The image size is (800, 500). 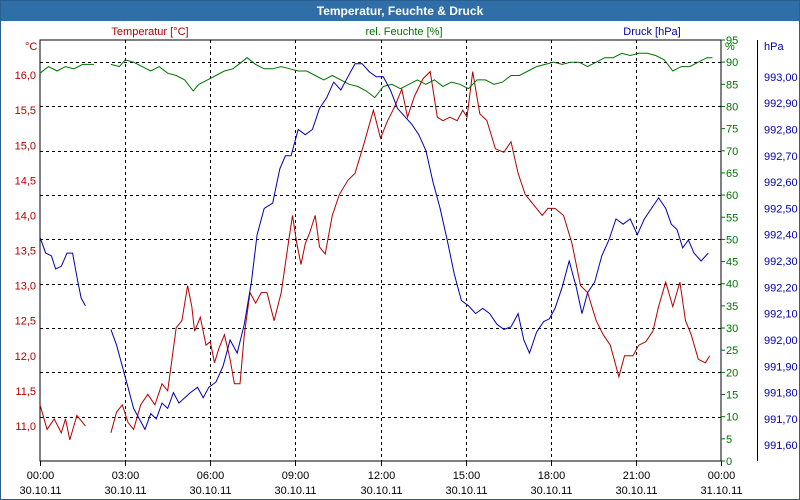 What do you see at coordinates (732, 373) in the screenshot?
I see `humidity-tick-label: 20` at bounding box center [732, 373].